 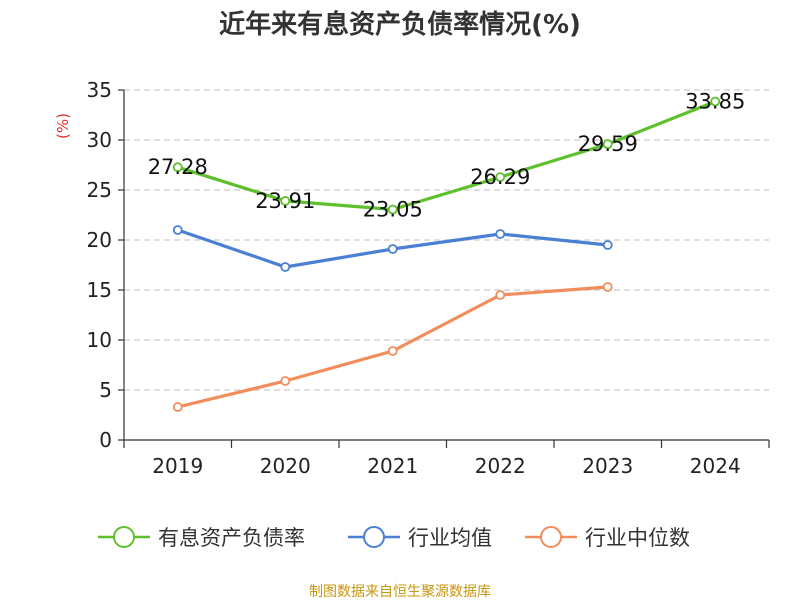 I want to click on x-tick-label: 2019, so click(x=177, y=466).